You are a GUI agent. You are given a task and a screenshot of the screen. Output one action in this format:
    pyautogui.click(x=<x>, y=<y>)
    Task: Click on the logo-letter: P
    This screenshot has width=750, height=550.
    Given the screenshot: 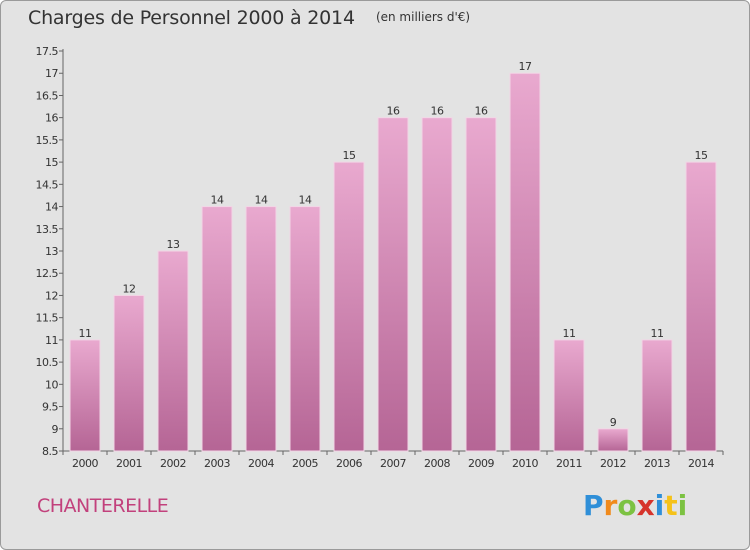 What is the action you would take?
    pyautogui.click(x=593, y=505)
    